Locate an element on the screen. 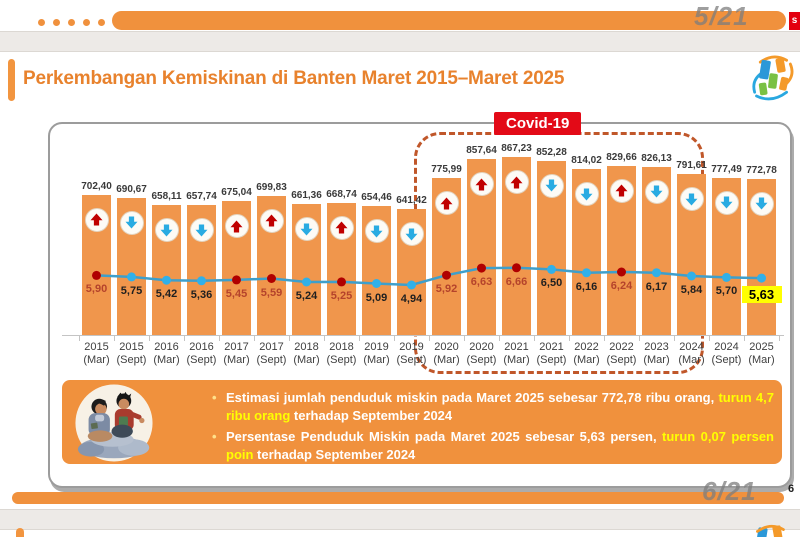 Image resolution: width=800 pixels, height=537 pixels. percentage-label: 6,24 is located at coordinates (621, 286).